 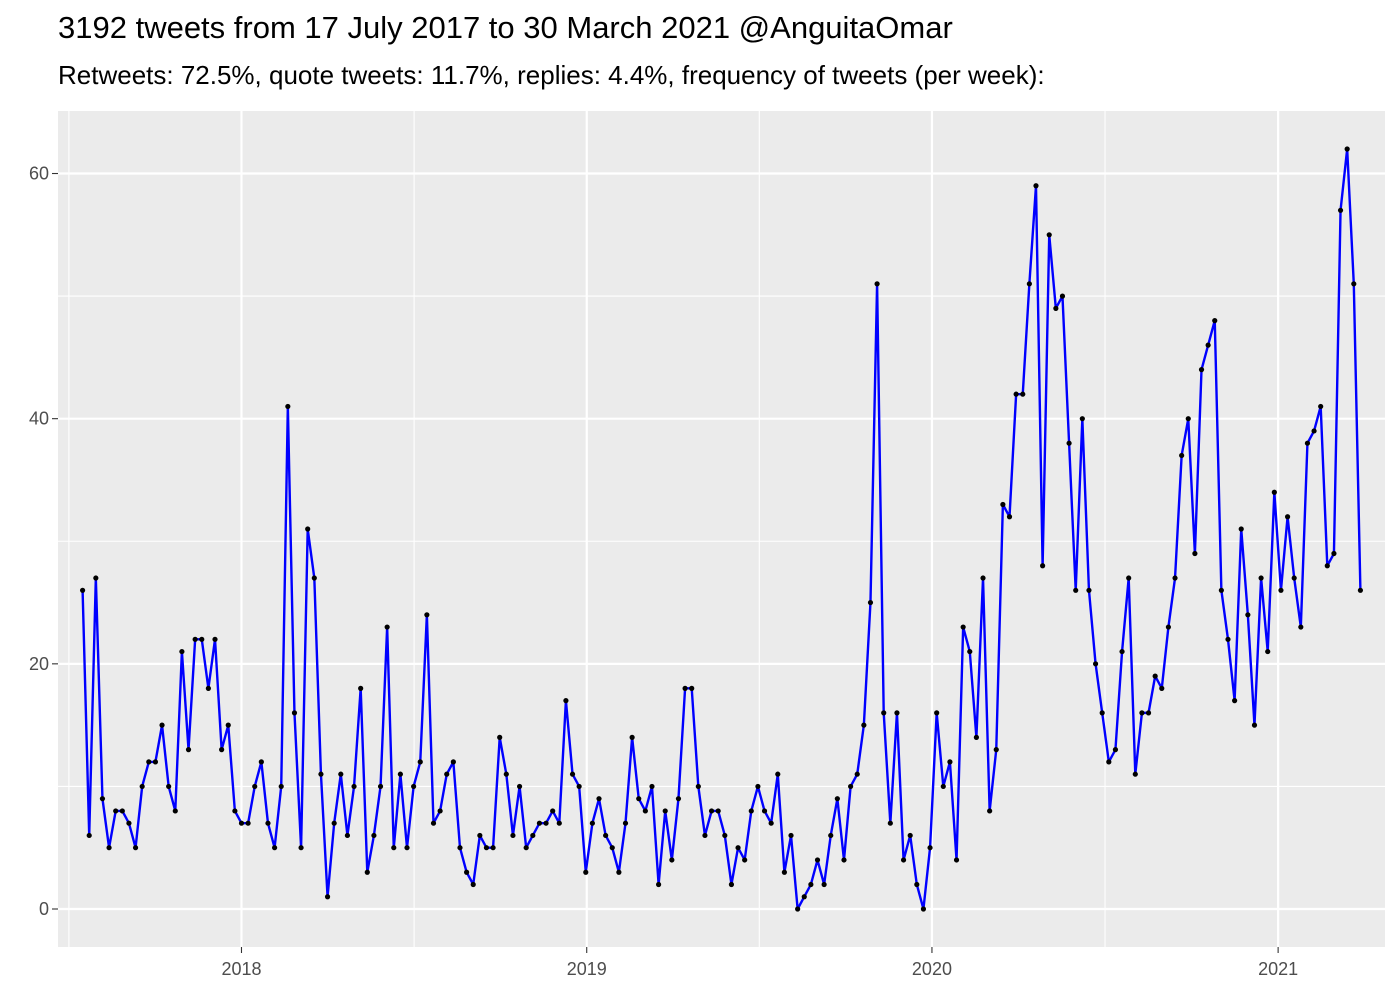 I want to click on x-tick-label: 2021, so click(x=1278, y=969).